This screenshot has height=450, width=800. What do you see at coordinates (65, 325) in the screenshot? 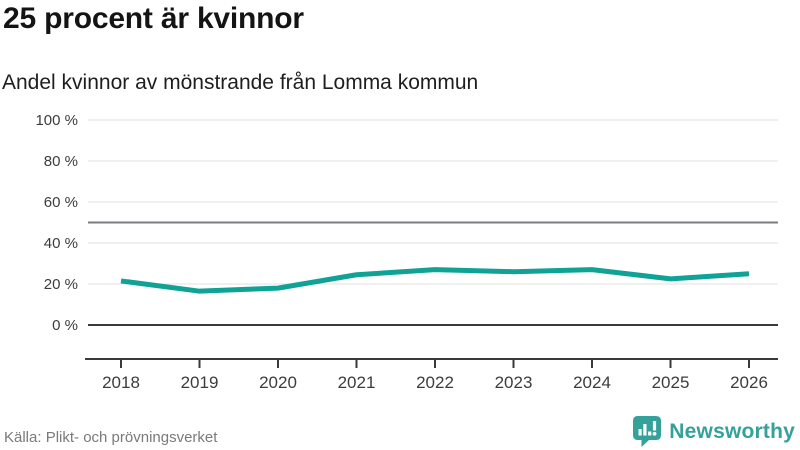
I see `y-tick-label: 0 %` at bounding box center [65, 325].